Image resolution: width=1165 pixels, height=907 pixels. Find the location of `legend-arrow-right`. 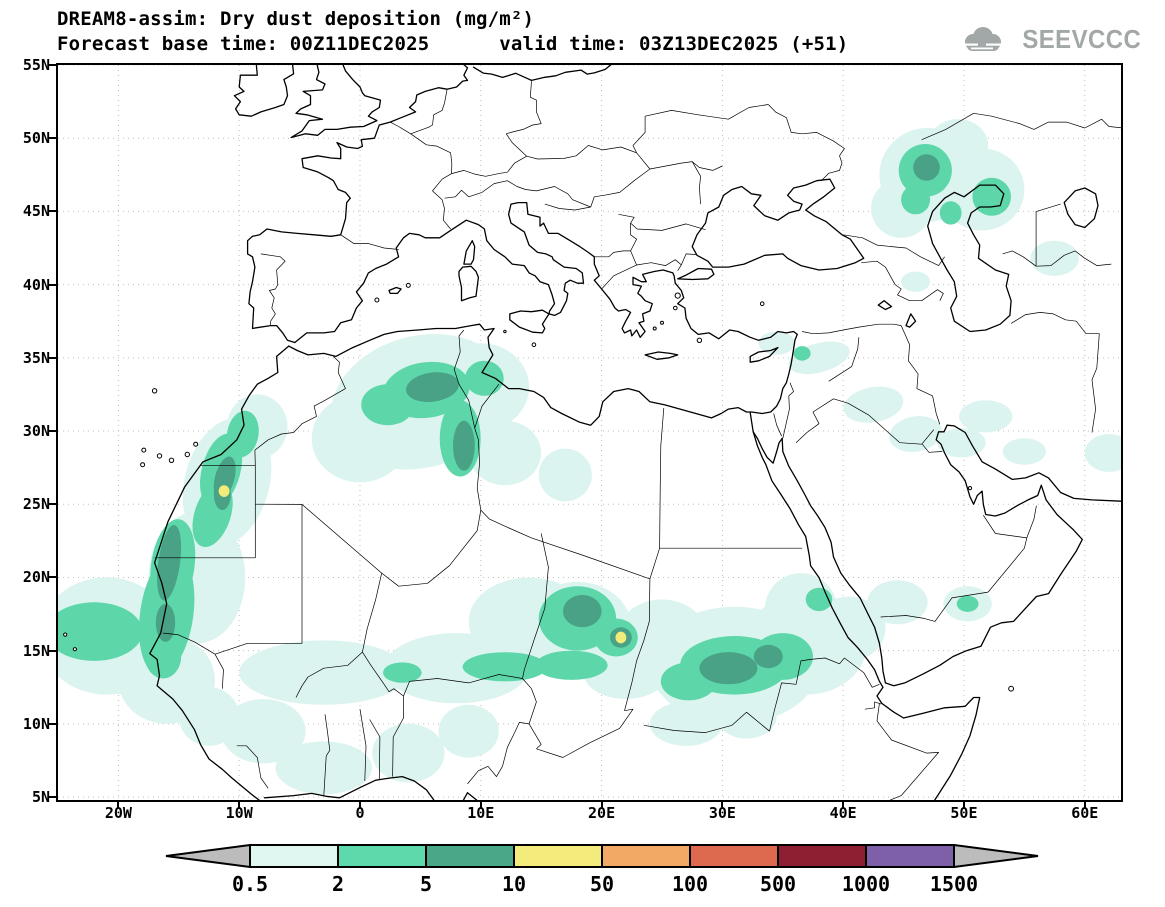

legend-arrow-right is located at coordinates (996, 856).